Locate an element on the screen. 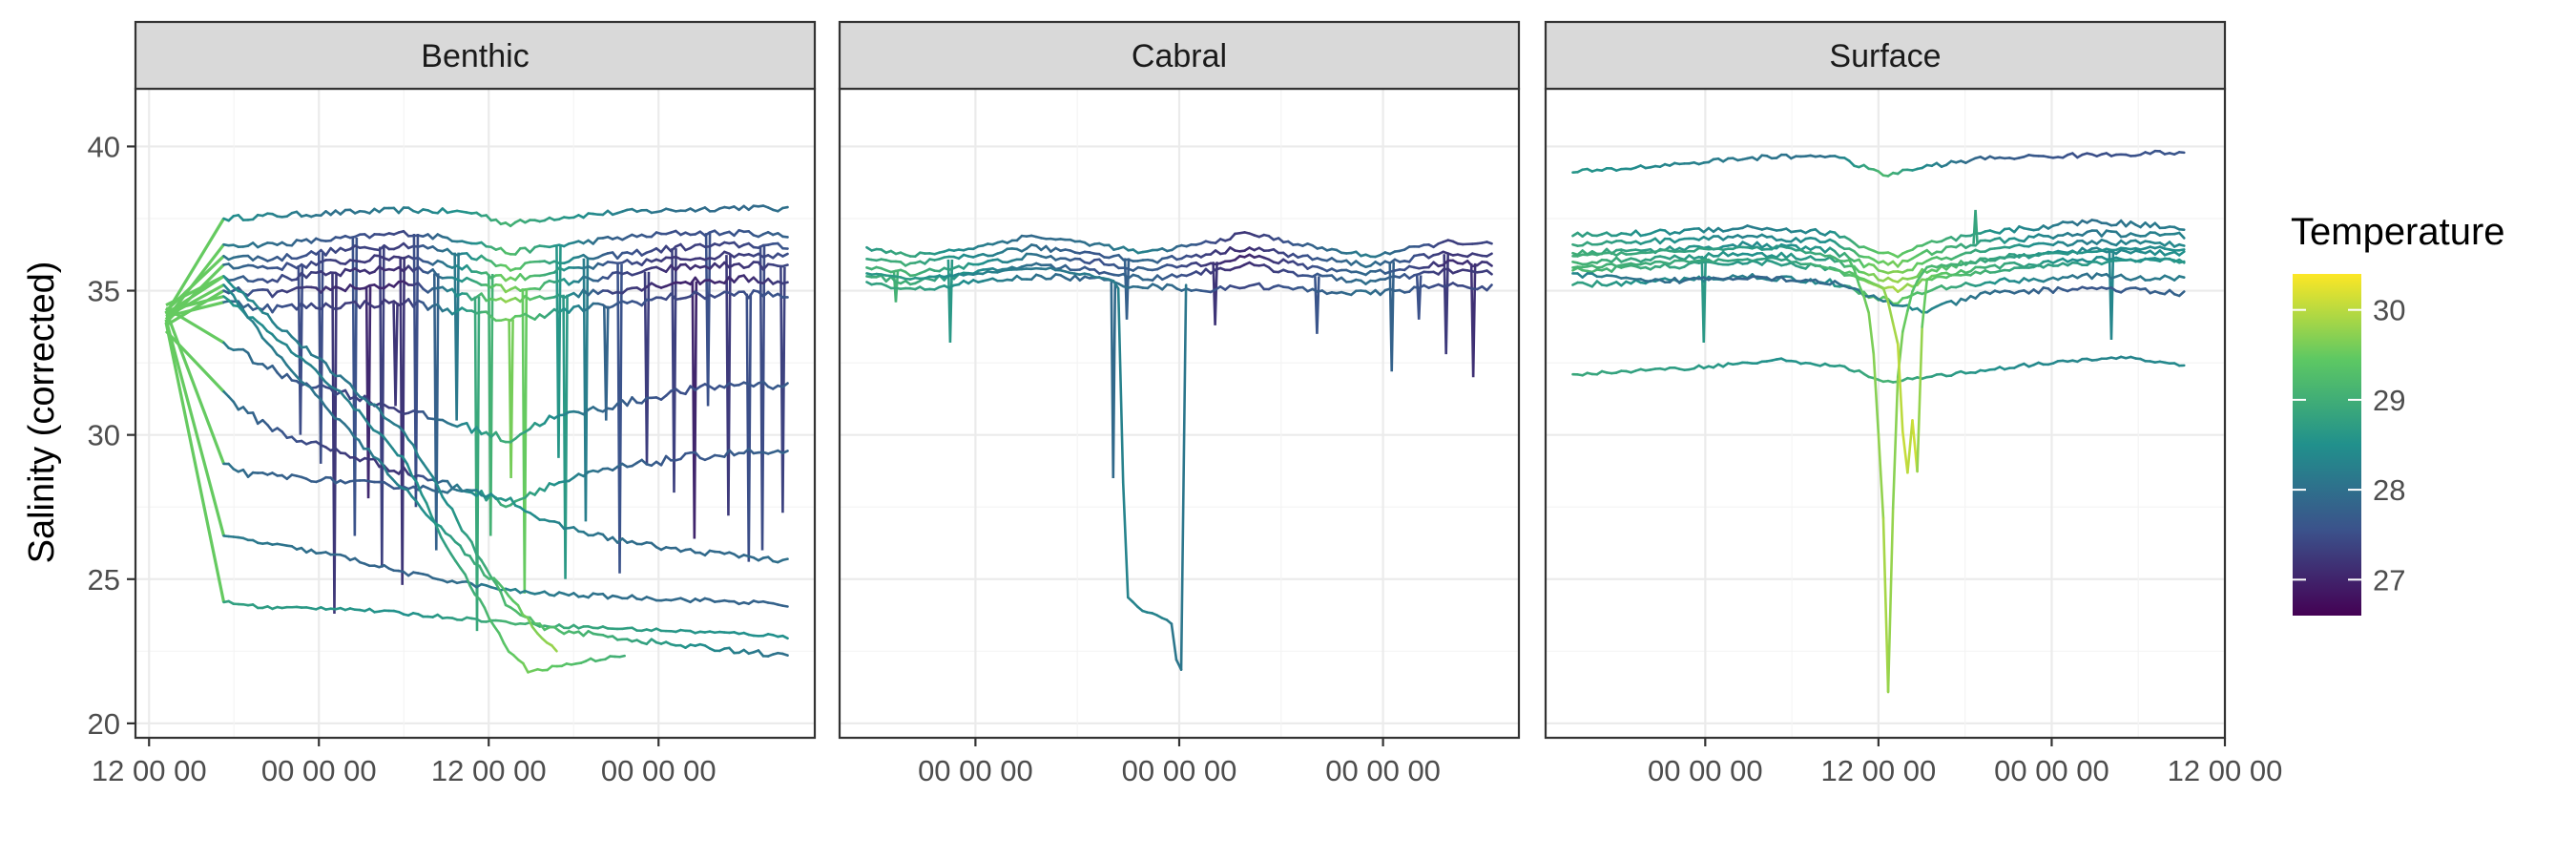 The image size is (2576, 859). legend-tick-label: 29 is located at coordinates (2389, 400).